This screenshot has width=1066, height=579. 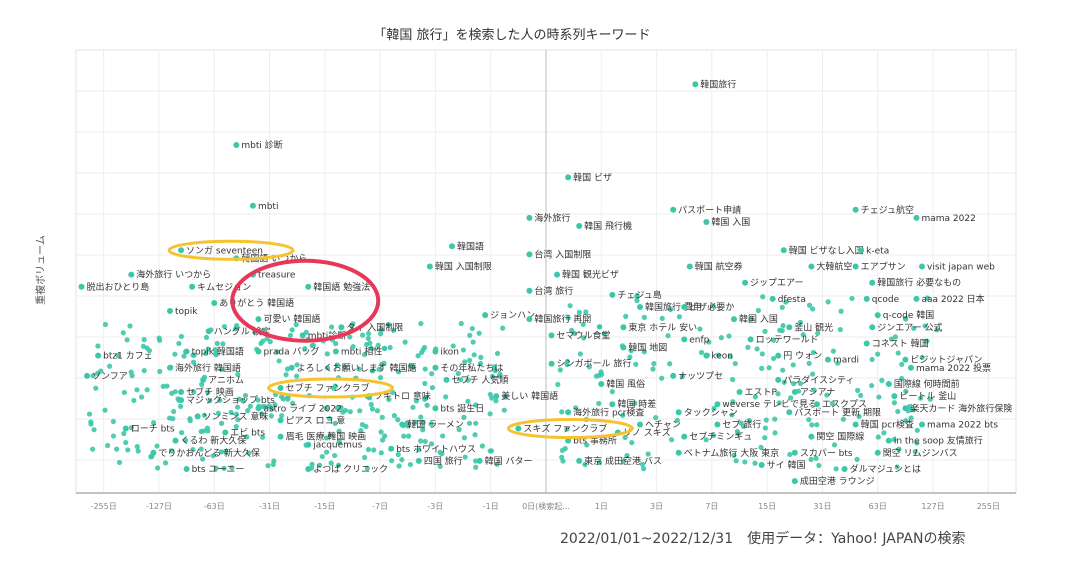 I want to click on point-label: セブチ 人気順, so click(x=479, y=380).